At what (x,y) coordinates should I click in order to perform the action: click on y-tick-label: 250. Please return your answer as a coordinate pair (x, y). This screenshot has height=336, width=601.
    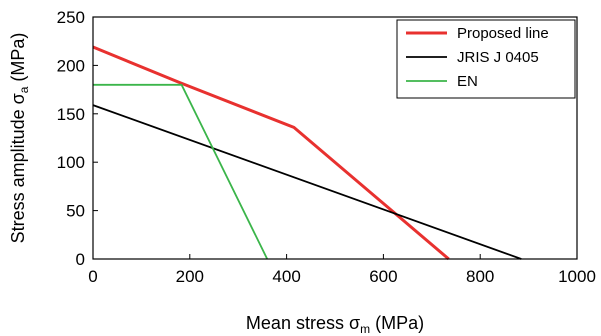
    Looking at the image, I should click on (71, 17).